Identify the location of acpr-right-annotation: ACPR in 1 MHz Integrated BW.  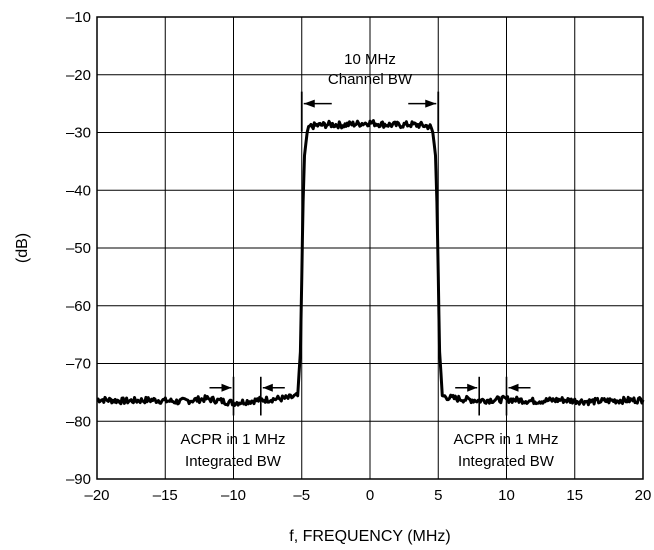
(506, 423).